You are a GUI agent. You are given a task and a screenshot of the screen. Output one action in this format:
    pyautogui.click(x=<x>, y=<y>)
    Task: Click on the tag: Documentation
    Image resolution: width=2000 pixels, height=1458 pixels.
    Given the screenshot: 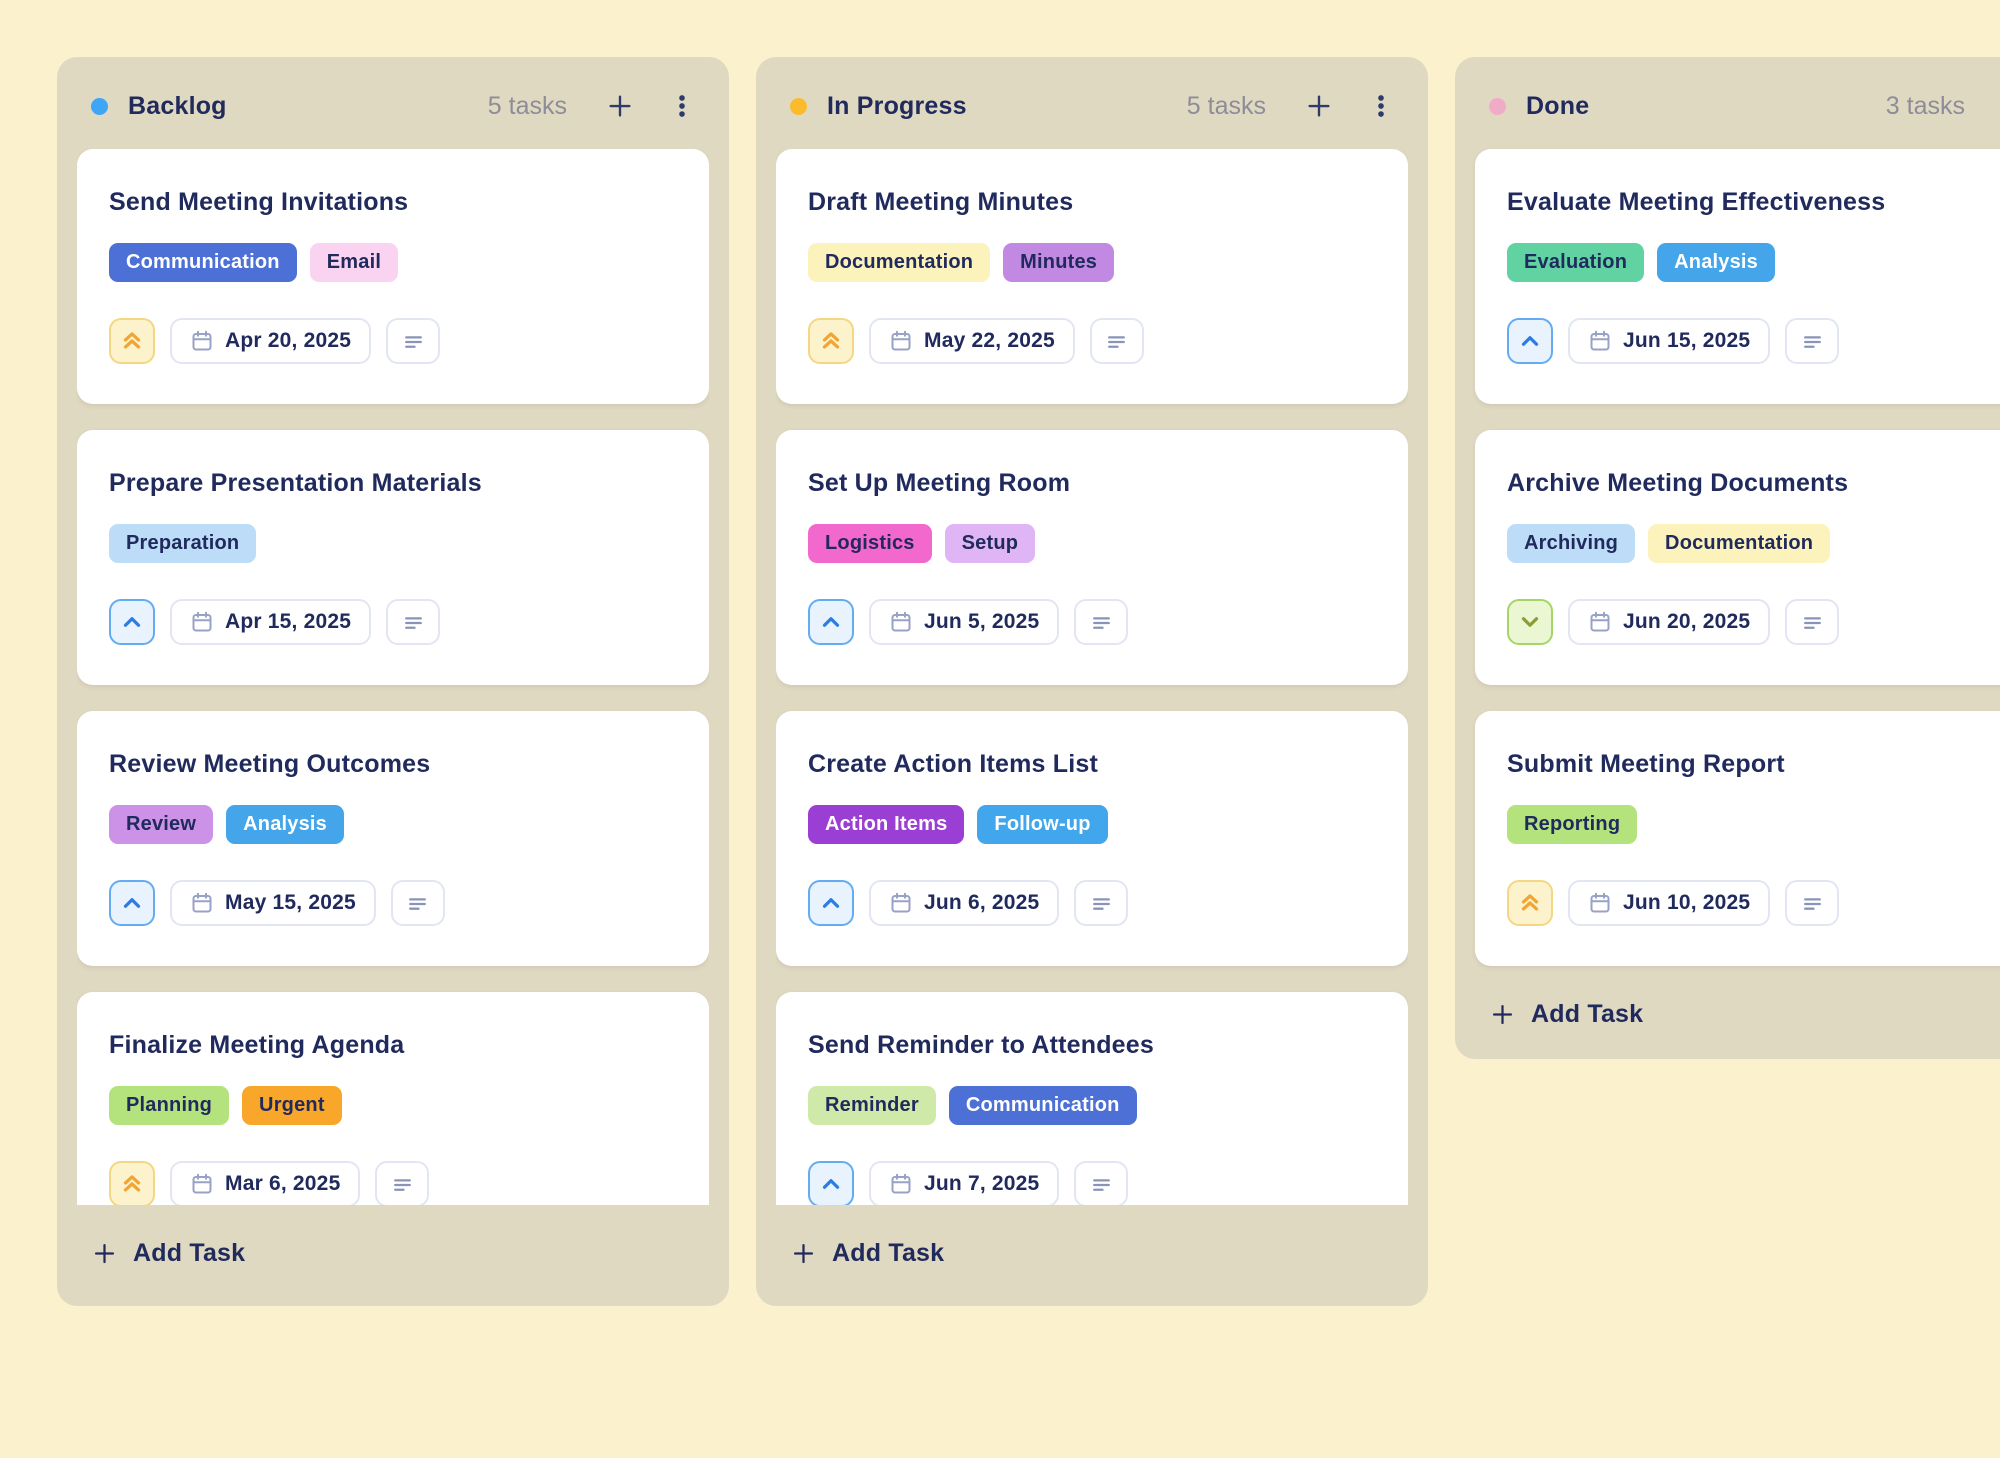 What is the action you would take?
    pyautogui.click(x=899, y=262)
    